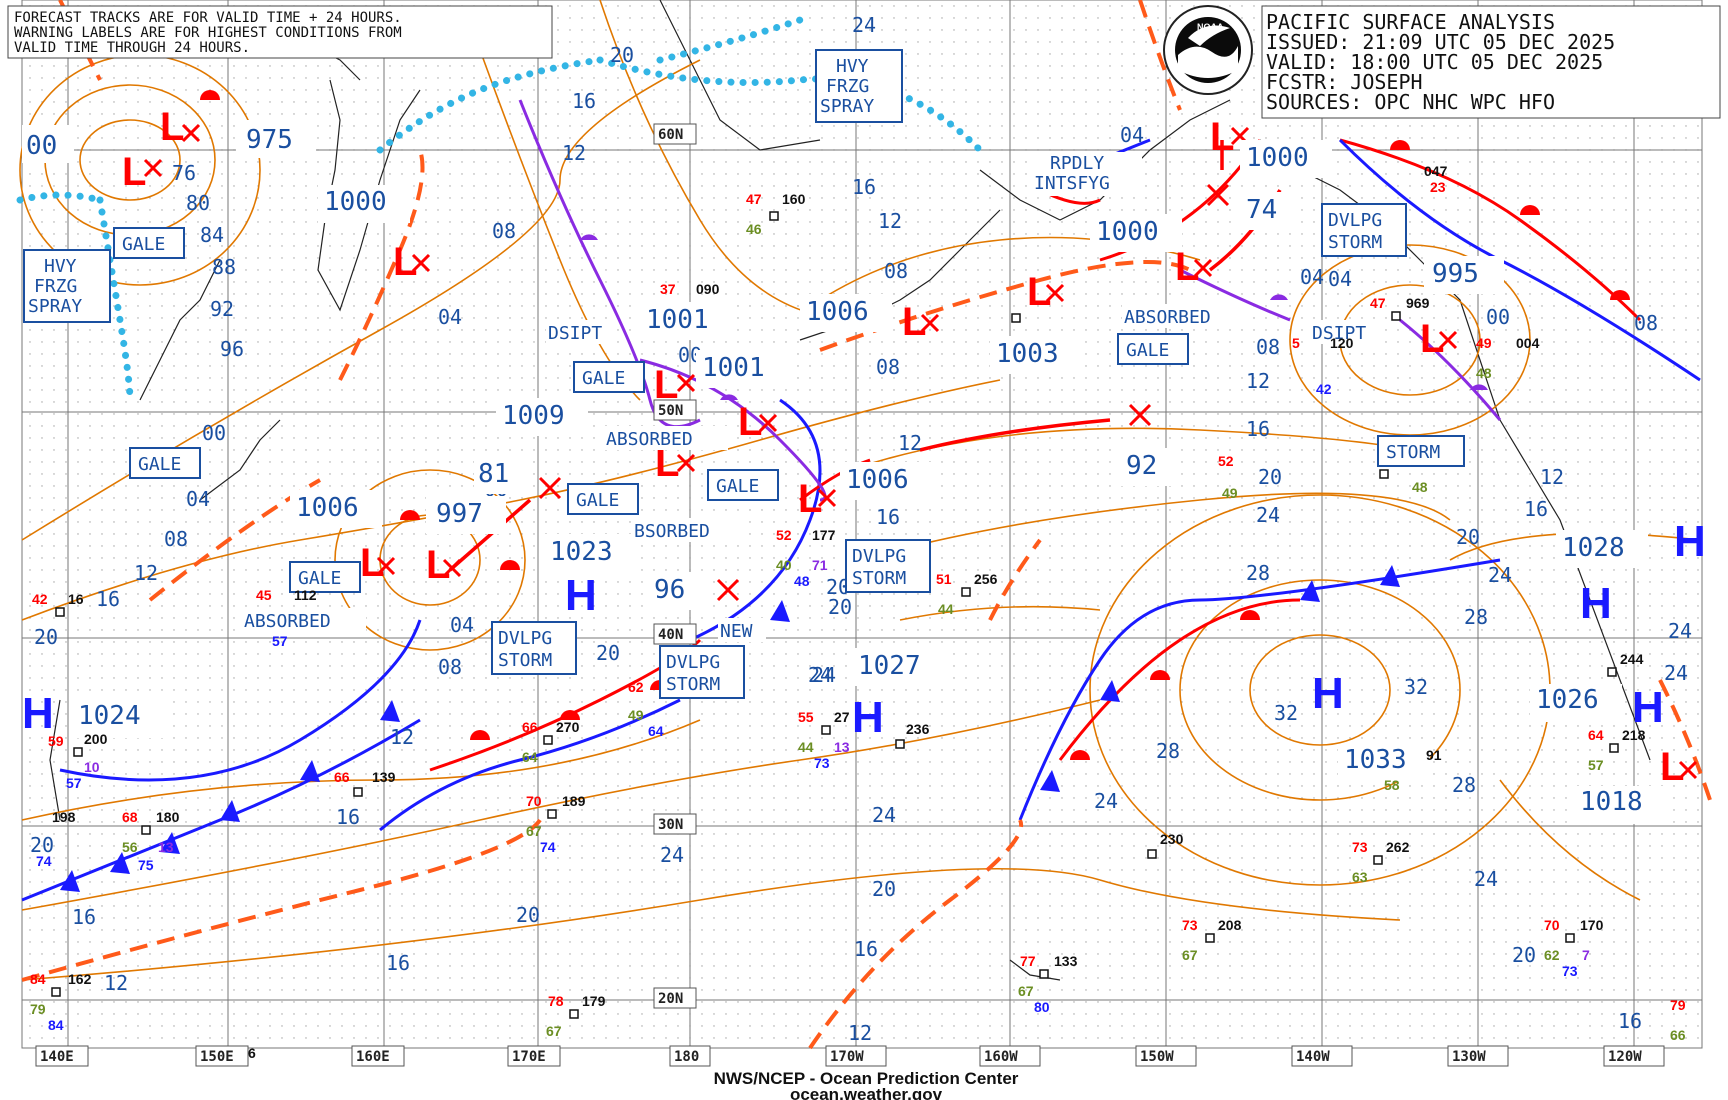 This screenshot has height=1100, width=1728. I want to click on svg-text: 177, so click(824, 535).